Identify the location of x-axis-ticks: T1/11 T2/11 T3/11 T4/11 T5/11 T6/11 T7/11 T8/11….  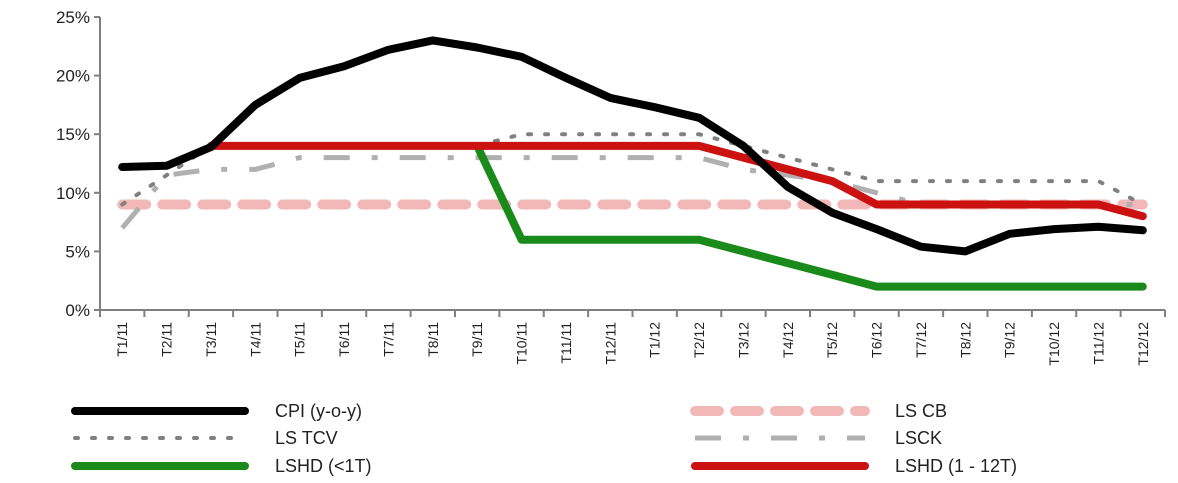
(632, 338).